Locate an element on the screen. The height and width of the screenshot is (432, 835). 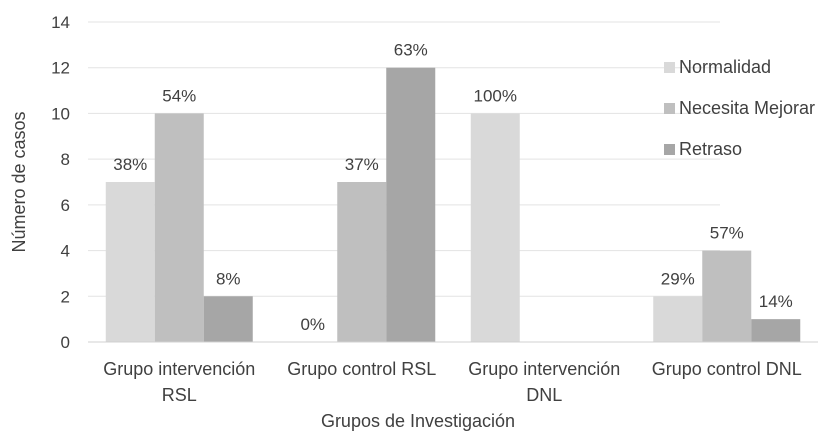
y-tick-label: 2 is located at coordinates (65, 296).